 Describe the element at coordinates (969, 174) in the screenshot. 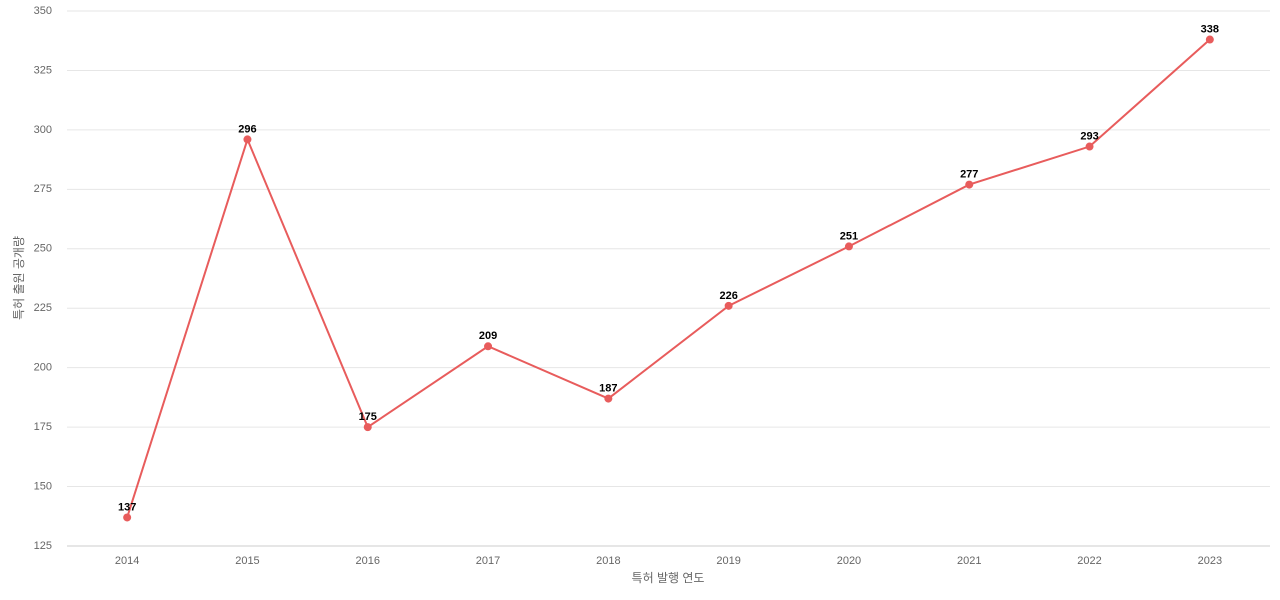

I see `value-label: 277` at that location.